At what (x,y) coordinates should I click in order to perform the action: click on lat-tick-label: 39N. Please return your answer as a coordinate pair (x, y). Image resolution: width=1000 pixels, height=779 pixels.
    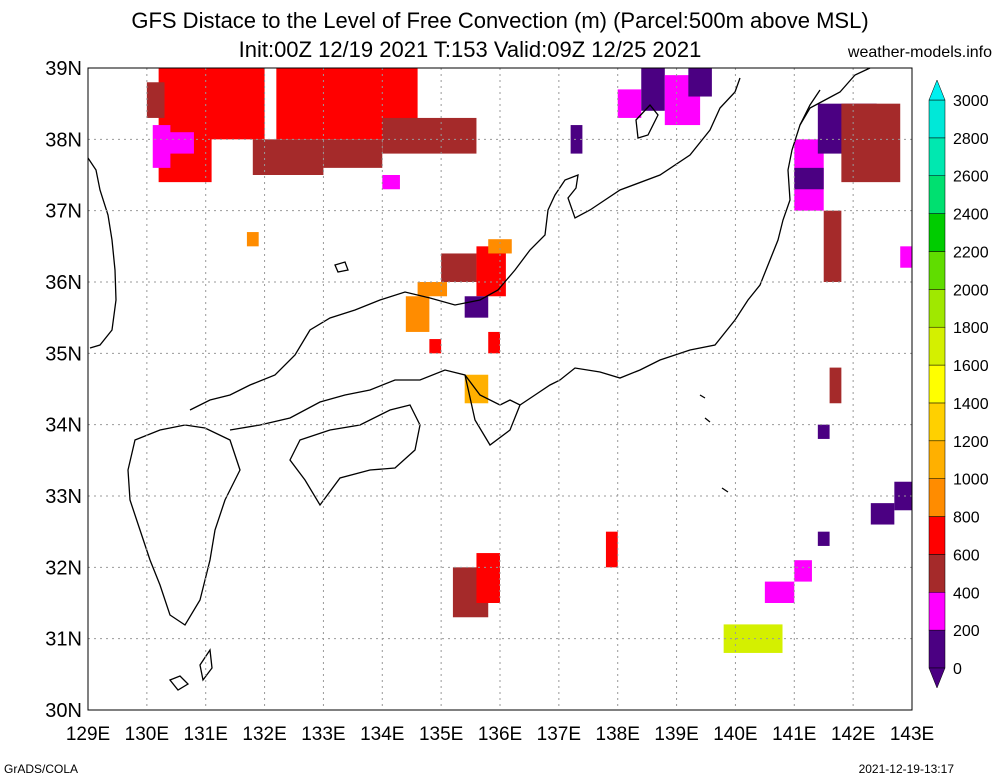
    Looking at the image, I should click on (63, 69).